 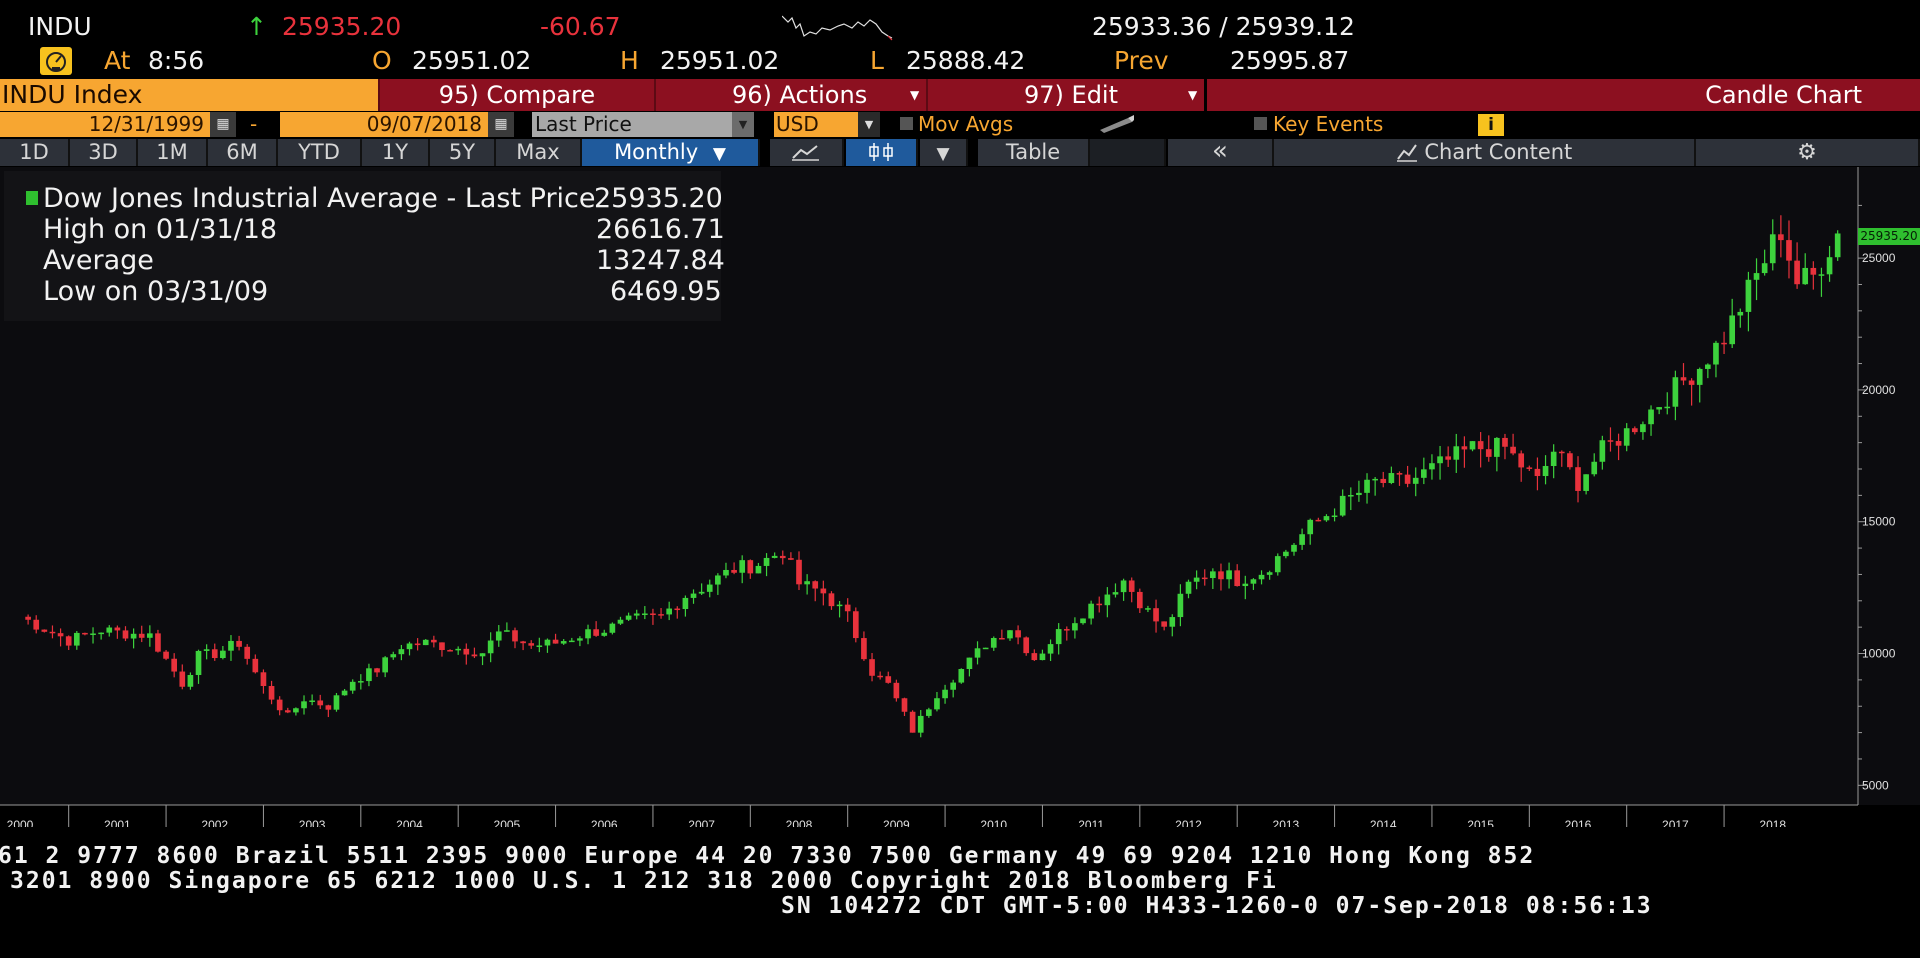 I want to click on range-5y-button: 5Y, so click(x=463, y=152).